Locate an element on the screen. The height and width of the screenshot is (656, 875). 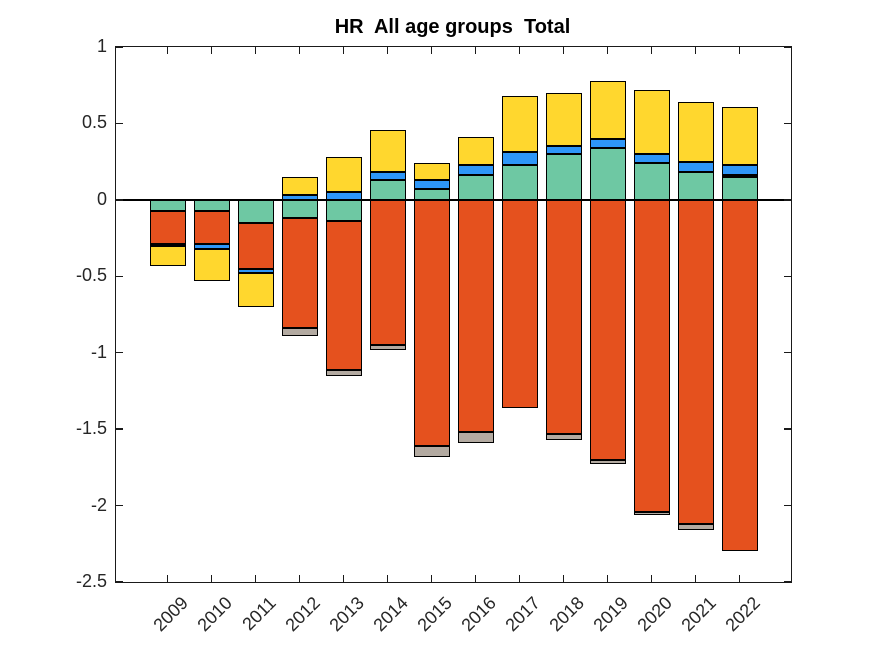
y-tick-label: -1.5 is located at coordinates (91, 428).